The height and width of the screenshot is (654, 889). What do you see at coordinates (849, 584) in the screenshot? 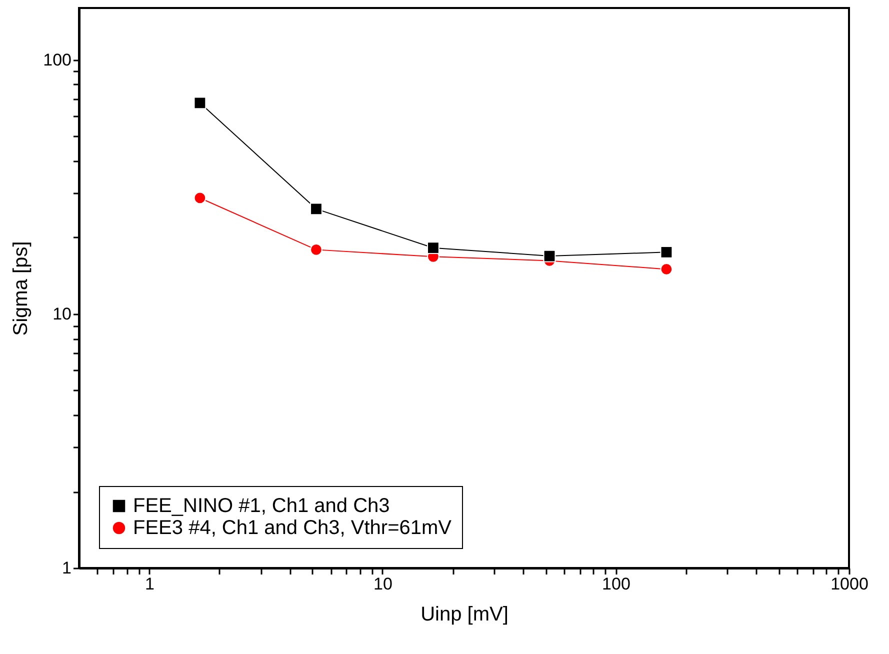
I see `x-tick-label: 1000` at bounding box center [849, 584].